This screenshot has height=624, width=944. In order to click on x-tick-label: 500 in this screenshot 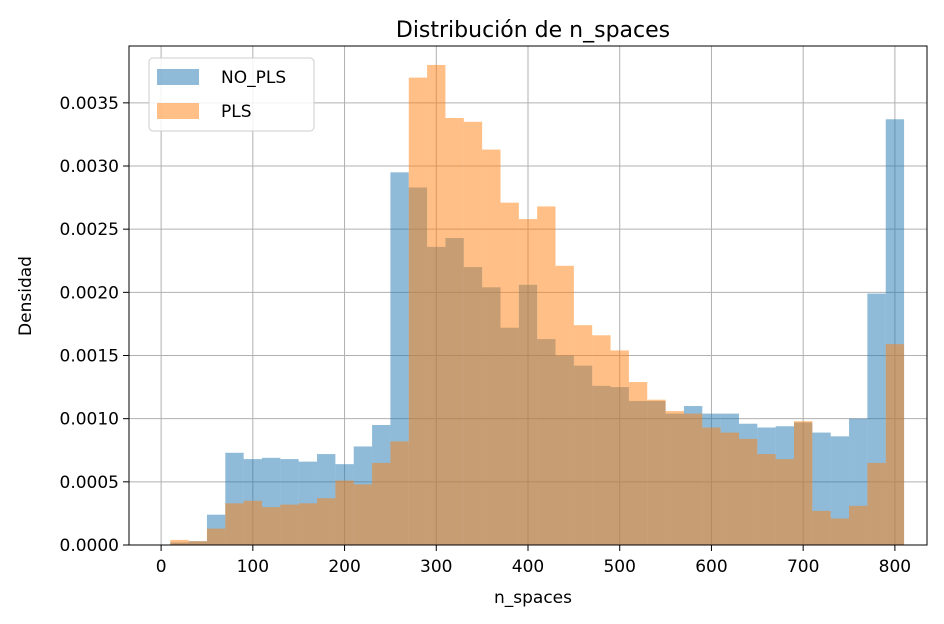, I will do `click(619, 567)`.